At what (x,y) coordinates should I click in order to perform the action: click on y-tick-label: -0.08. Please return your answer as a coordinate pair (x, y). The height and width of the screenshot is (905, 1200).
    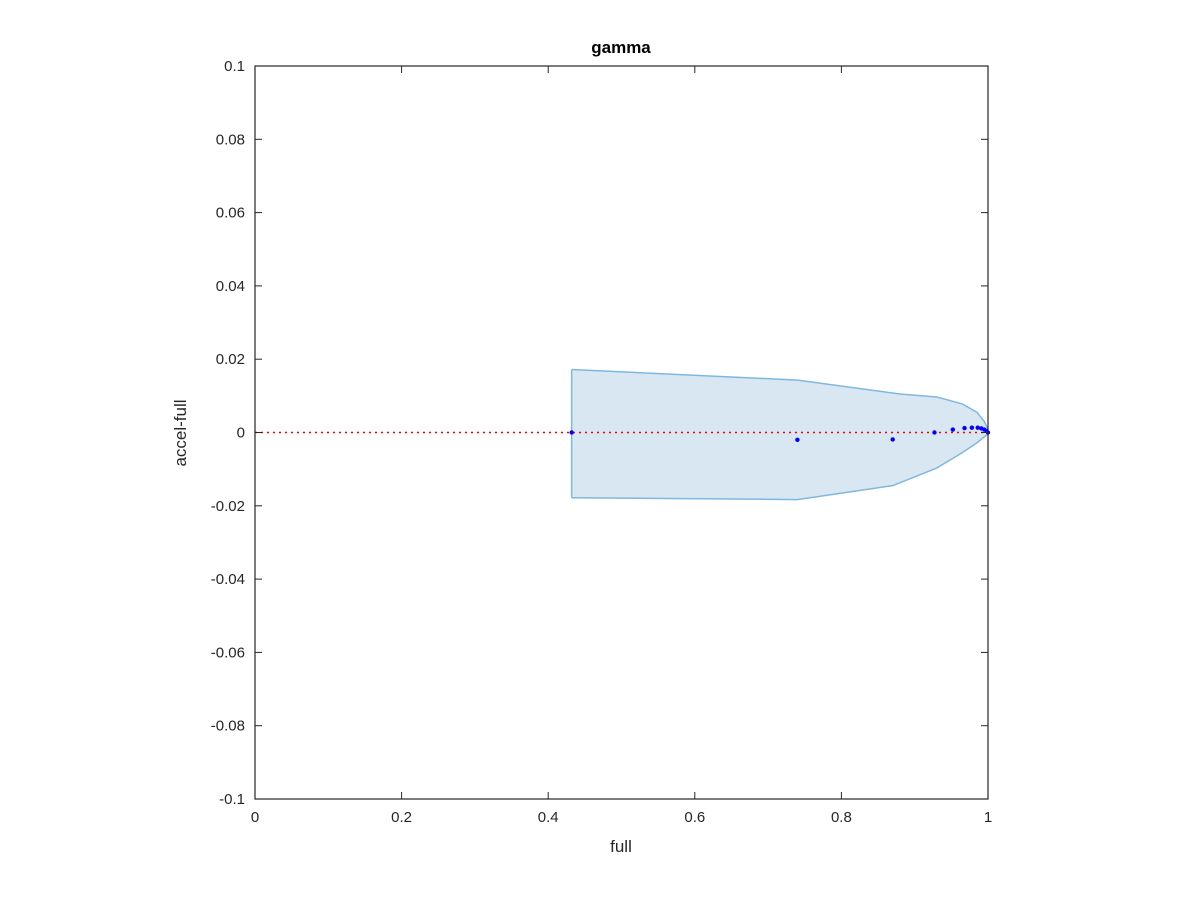
    Looking at the image, I should click on (228, 726).